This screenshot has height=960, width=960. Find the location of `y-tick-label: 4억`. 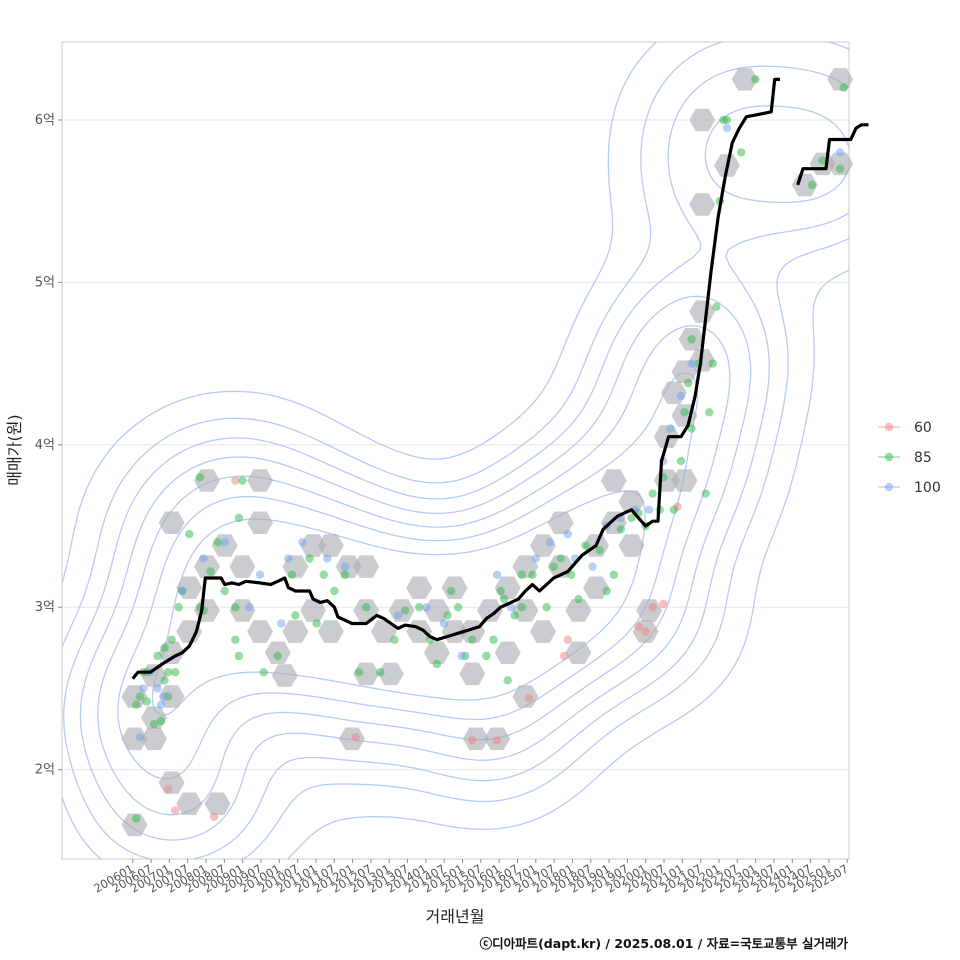

y-tick-label: 4억 is located at coordinates (45, 445).